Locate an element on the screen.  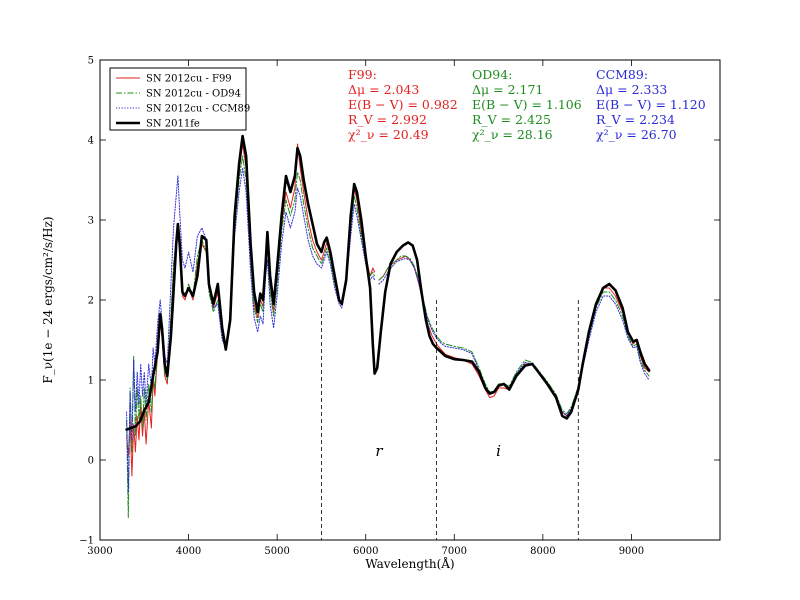
fit-annotation-line: E(B − V) = 0.982 is located at coordinates (403, 104).